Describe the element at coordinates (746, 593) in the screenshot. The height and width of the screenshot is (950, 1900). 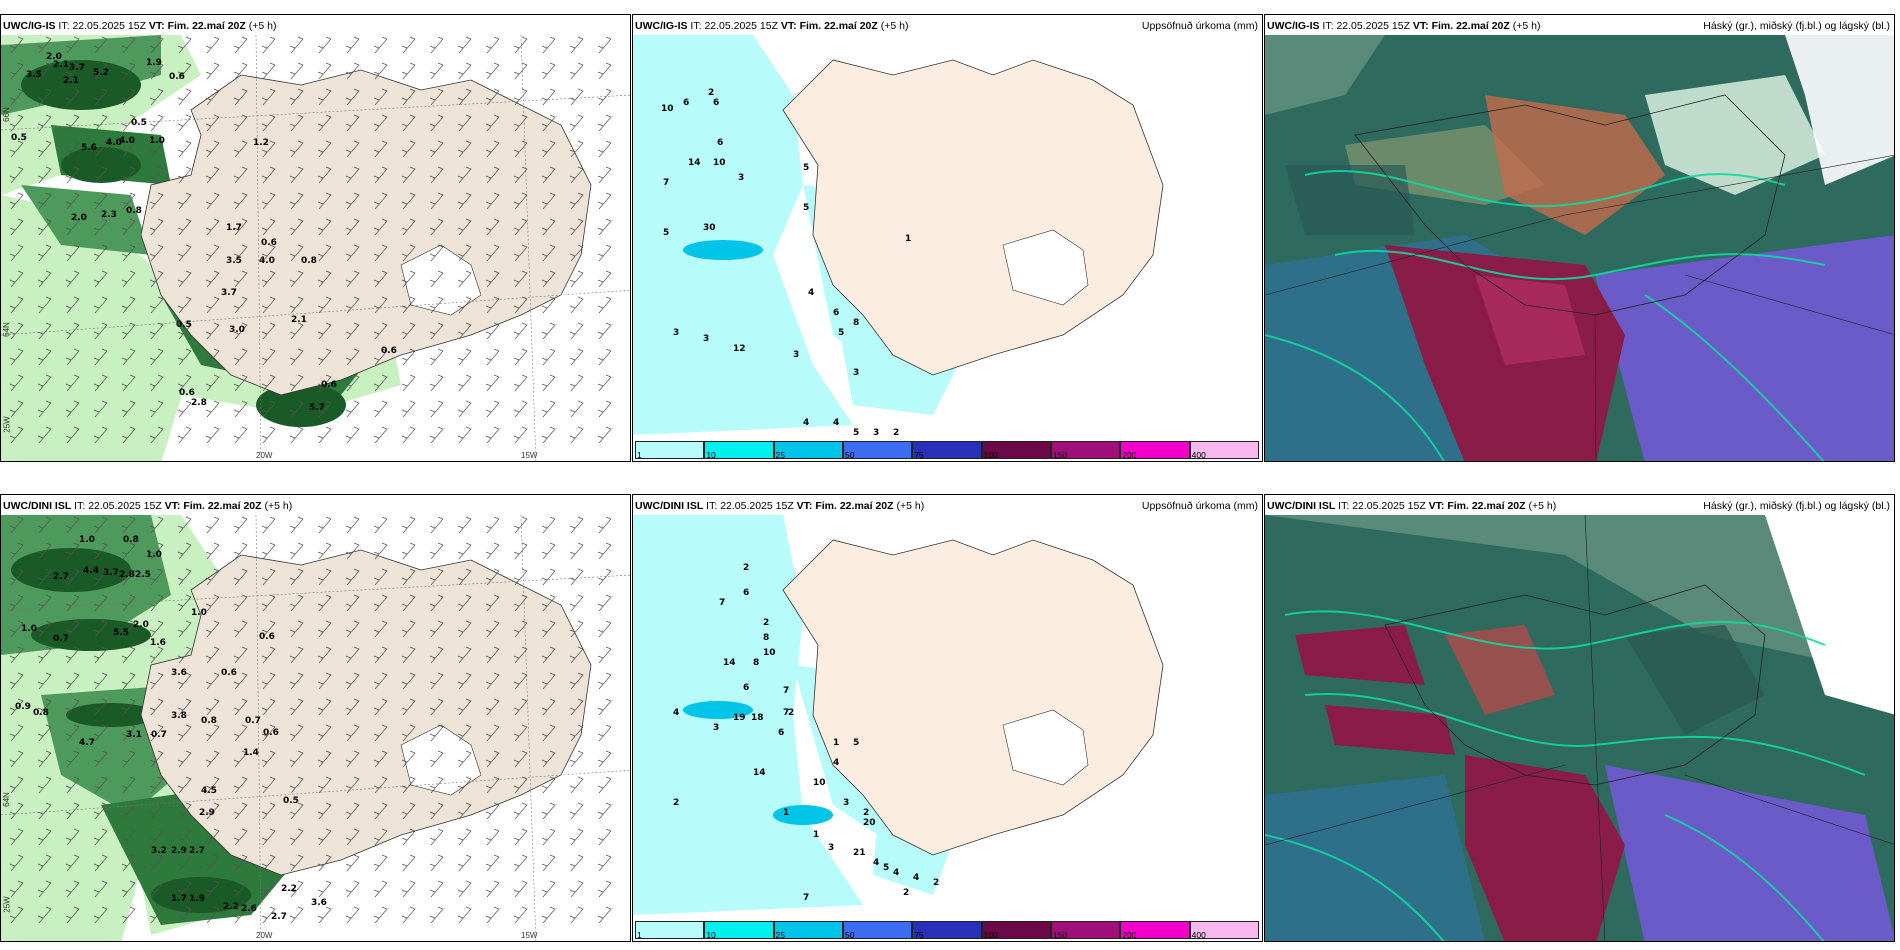
I see `precip-value: 6` at that location.